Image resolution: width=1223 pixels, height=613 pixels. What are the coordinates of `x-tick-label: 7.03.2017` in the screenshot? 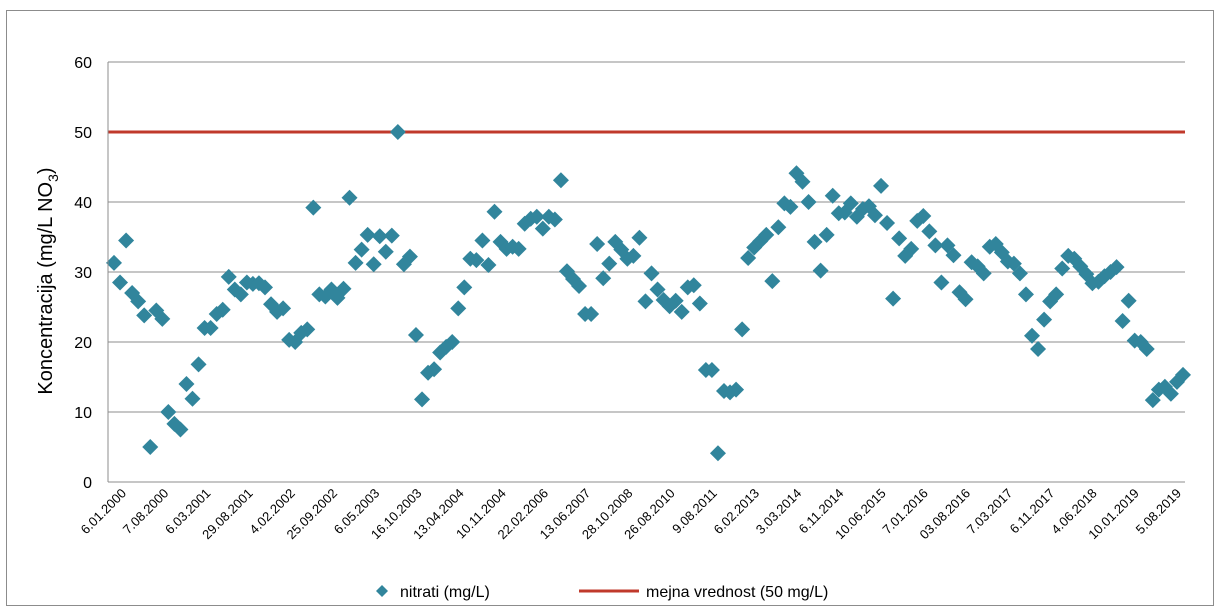 It's located at (990, 512).